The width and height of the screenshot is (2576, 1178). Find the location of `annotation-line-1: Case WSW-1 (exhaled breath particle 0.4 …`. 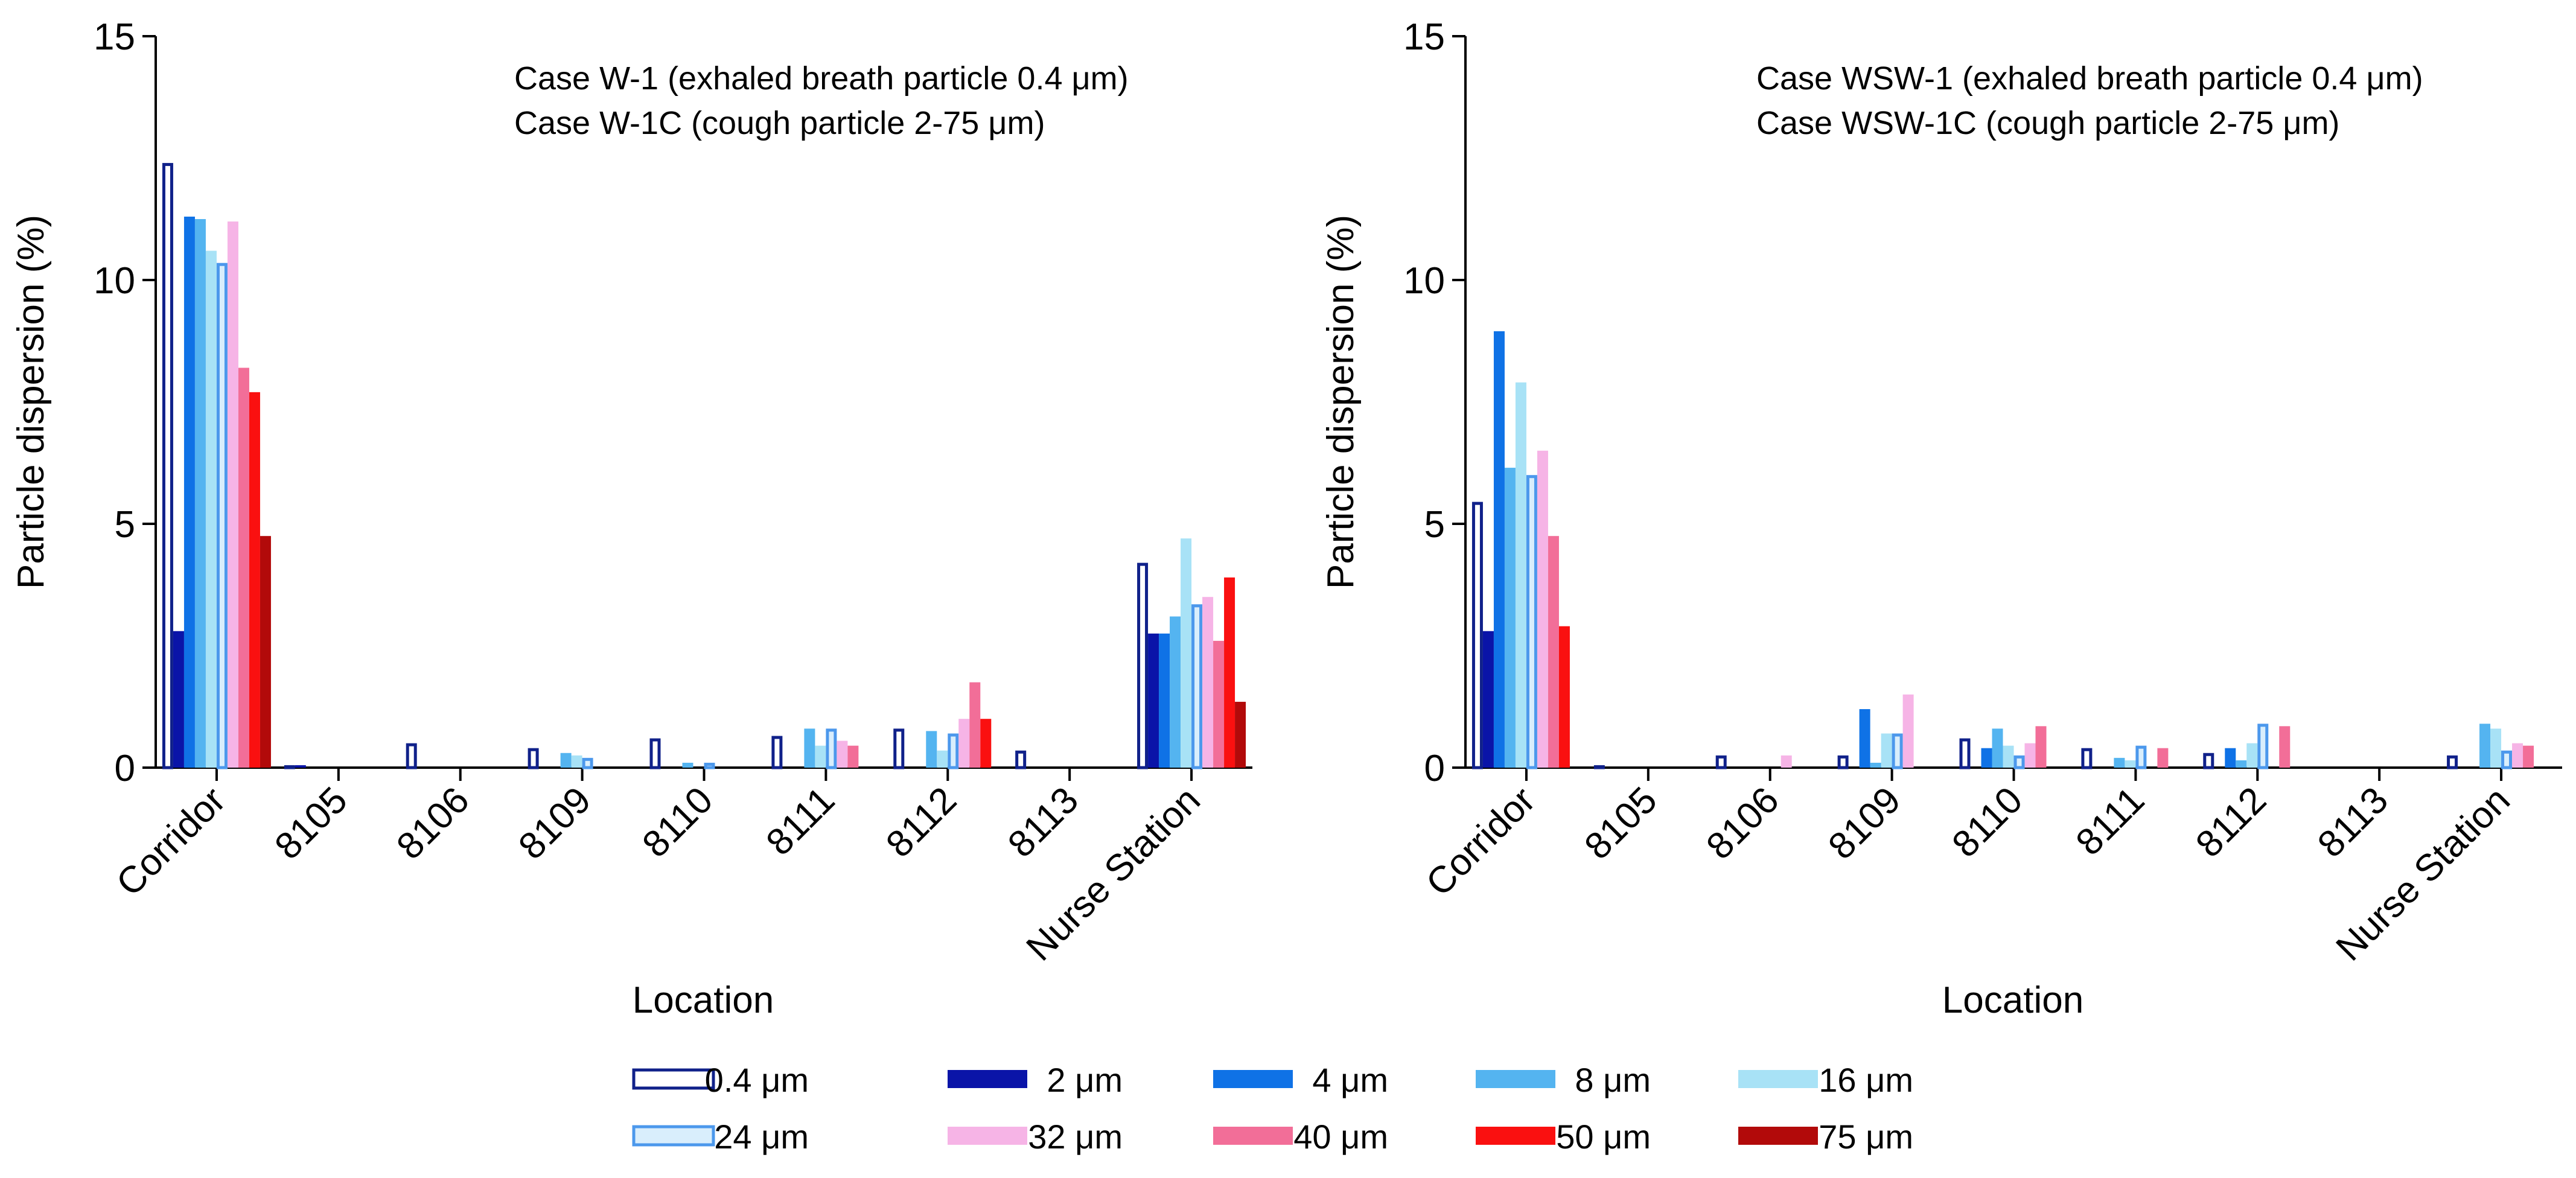

annotation-line-1: Case WSW-1 (exhaled breath particle 0.4 … is located at coordinates (2089, 79).